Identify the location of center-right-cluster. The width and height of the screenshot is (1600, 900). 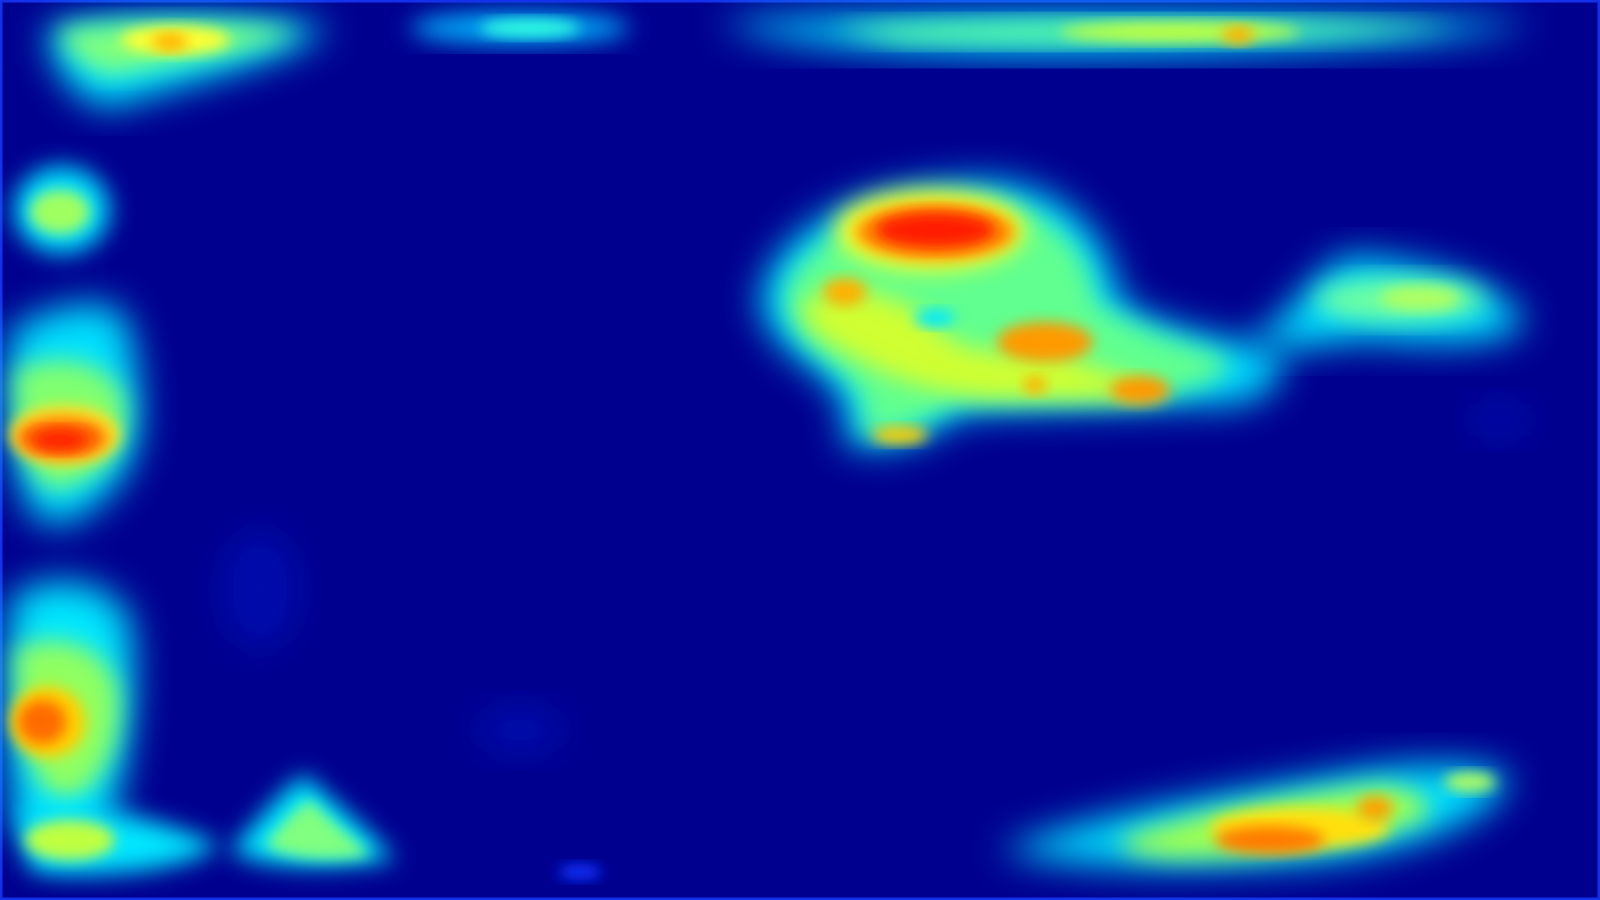
(1021, 314).